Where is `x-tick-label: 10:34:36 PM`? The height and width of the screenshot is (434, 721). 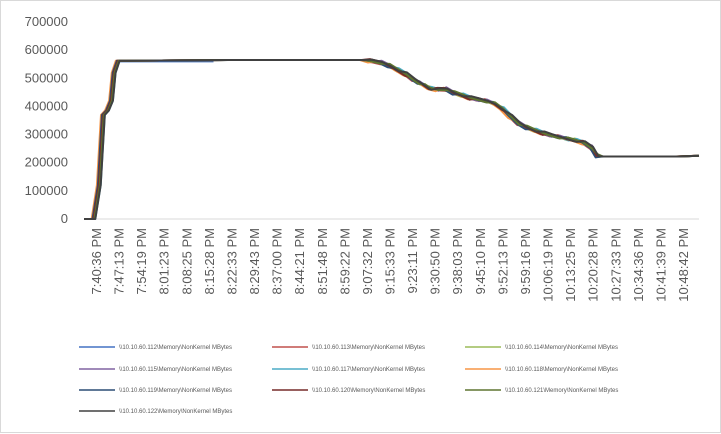 x-tick-label: 10:34:36 PM is located at coordinates (638, 265).